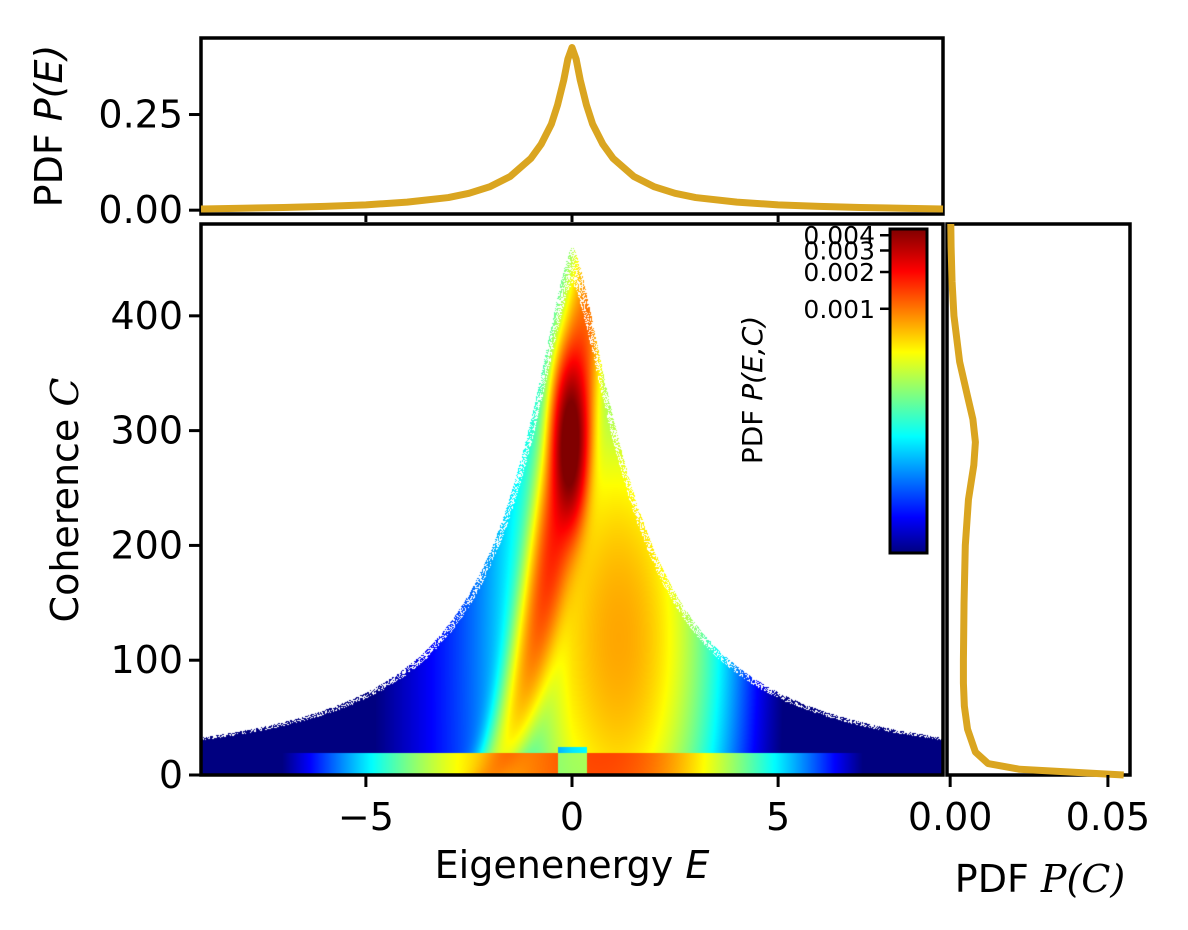 The height and width of the screenshot is (930, 1188). I want to click on top-panel-frame, so click(572, 126).